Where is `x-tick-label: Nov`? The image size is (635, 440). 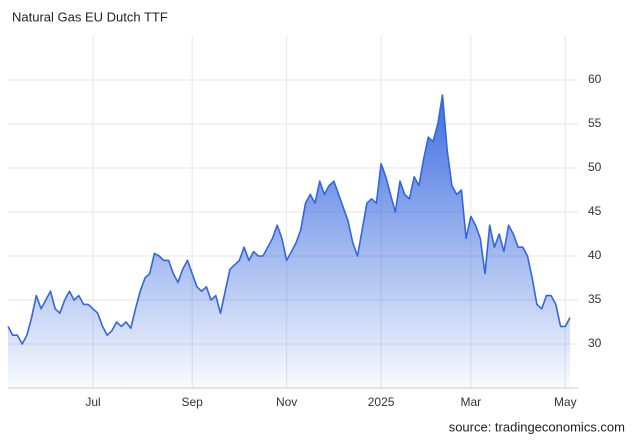 x-tick-label: Nov is located at coordinates (286, 402).